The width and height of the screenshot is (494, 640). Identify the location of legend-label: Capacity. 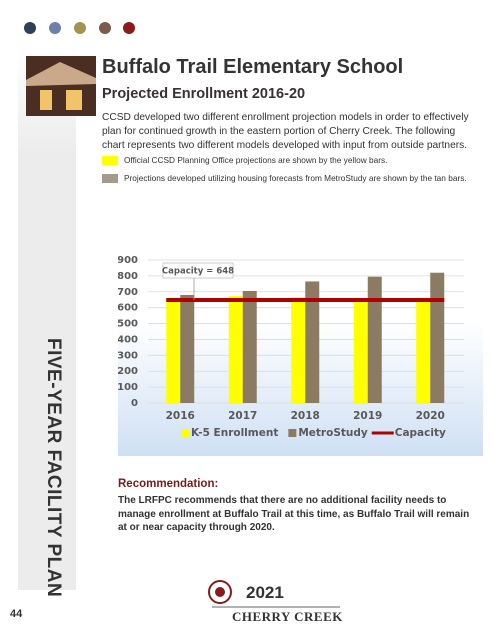
(420, 433).